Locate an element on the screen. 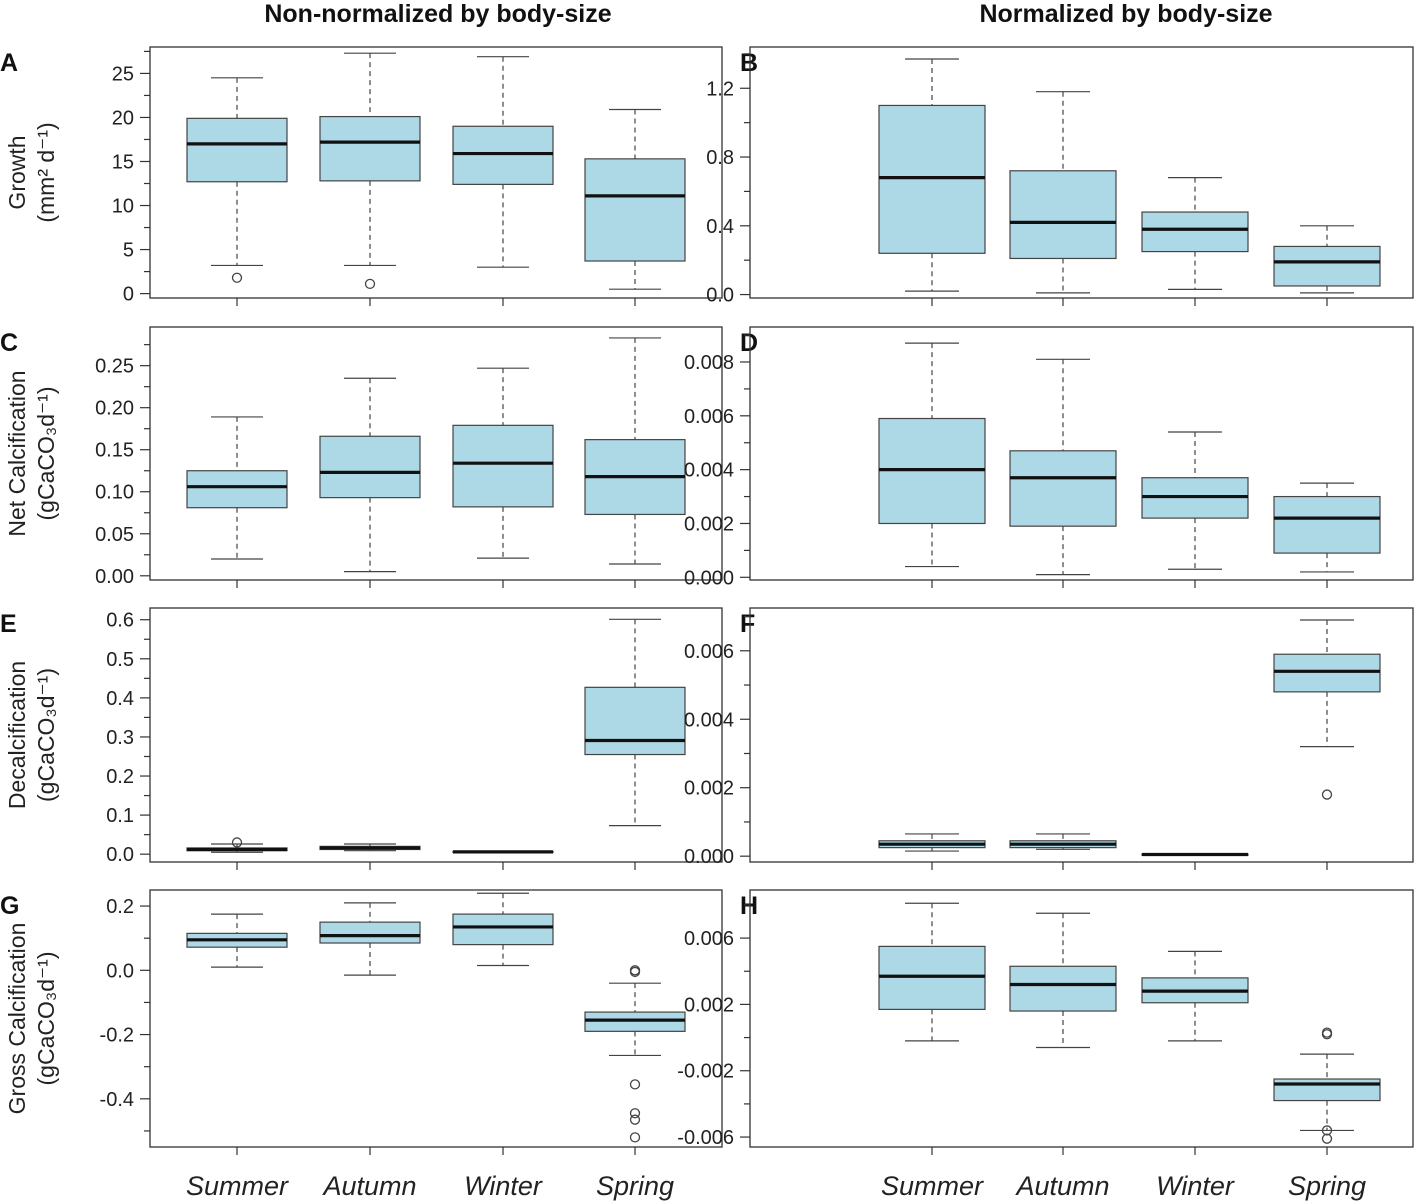 The height and width of the screenshot is (1202, 1418). box-h-summer is located at coordinates (932, 972).